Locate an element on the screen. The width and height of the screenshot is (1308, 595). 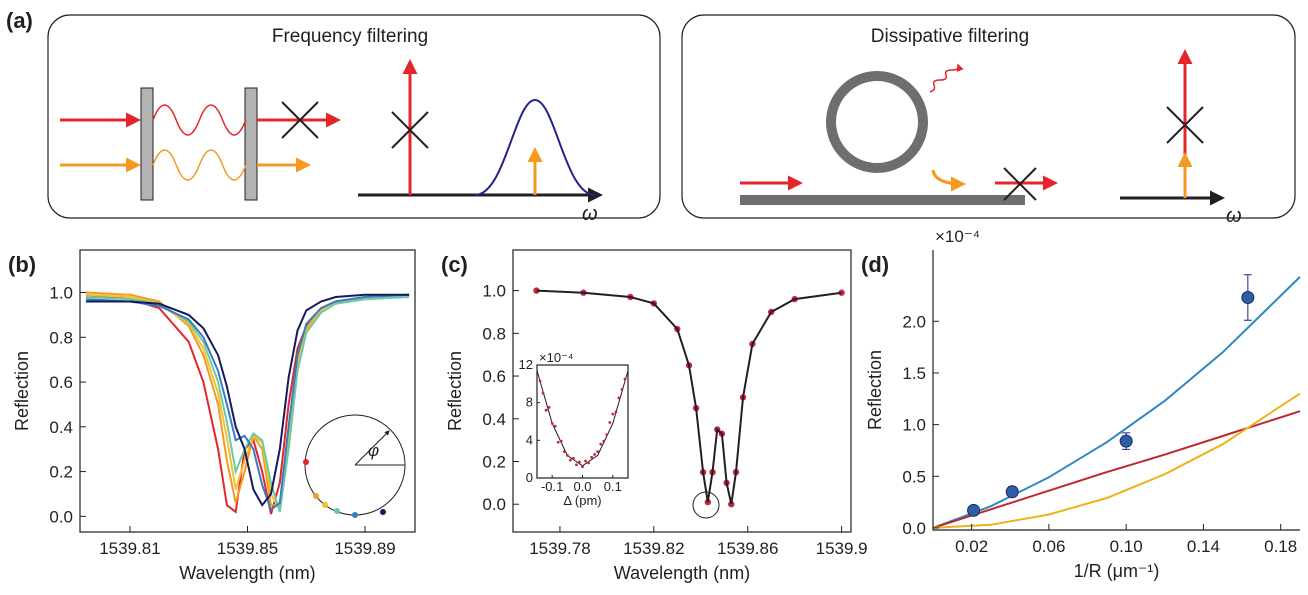
x-tick-label: 1539.81 is located at coordinates (129, 548).